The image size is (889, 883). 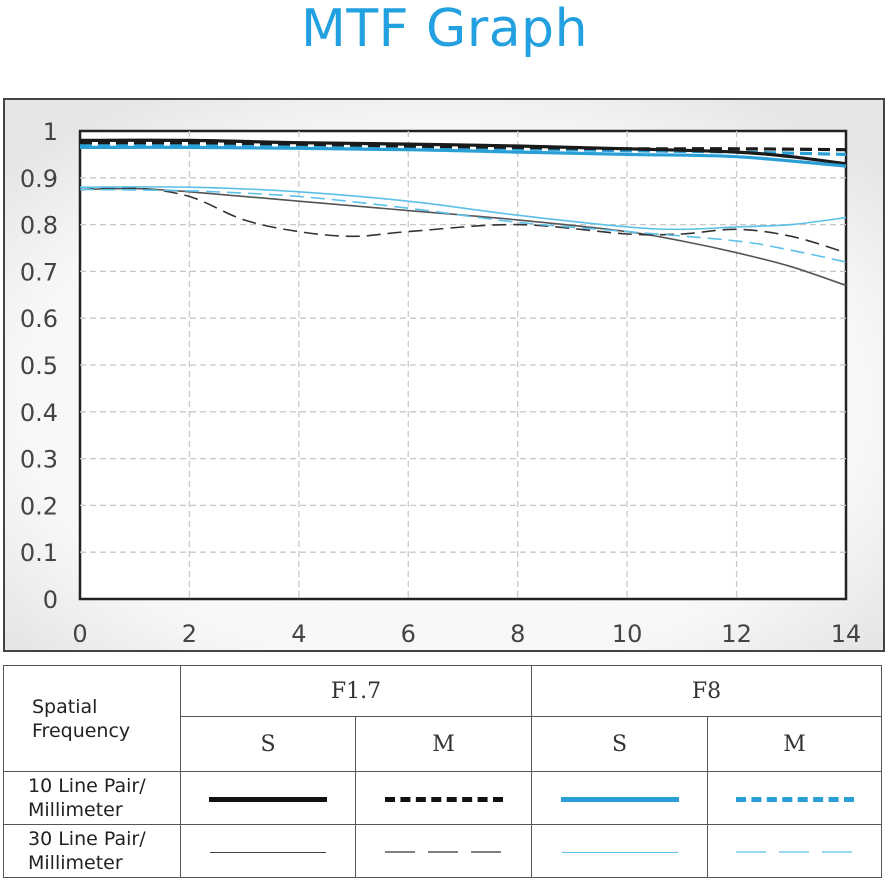 What do you see at coordinates (707, 691) in the screenshot?
I see `legend-aperture-f8: F8` at bounding box center [707, 691].